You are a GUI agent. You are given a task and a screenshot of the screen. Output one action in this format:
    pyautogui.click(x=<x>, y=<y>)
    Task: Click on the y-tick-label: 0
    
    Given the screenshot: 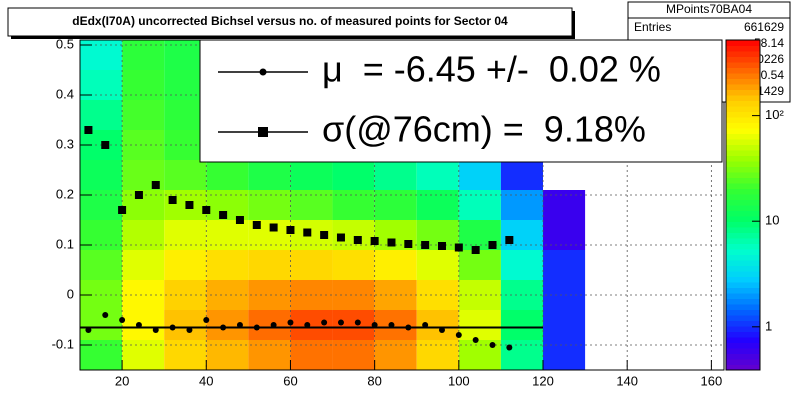 What is the action you would take?
    pyautogui.click(x=70, y=293)
    